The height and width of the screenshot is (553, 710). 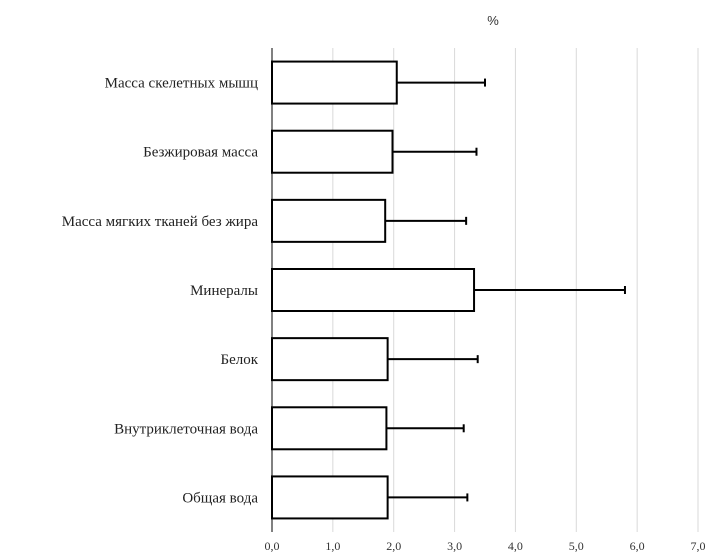 I want to click on x-tick-label: 7,0, so click(x=698, y=546).